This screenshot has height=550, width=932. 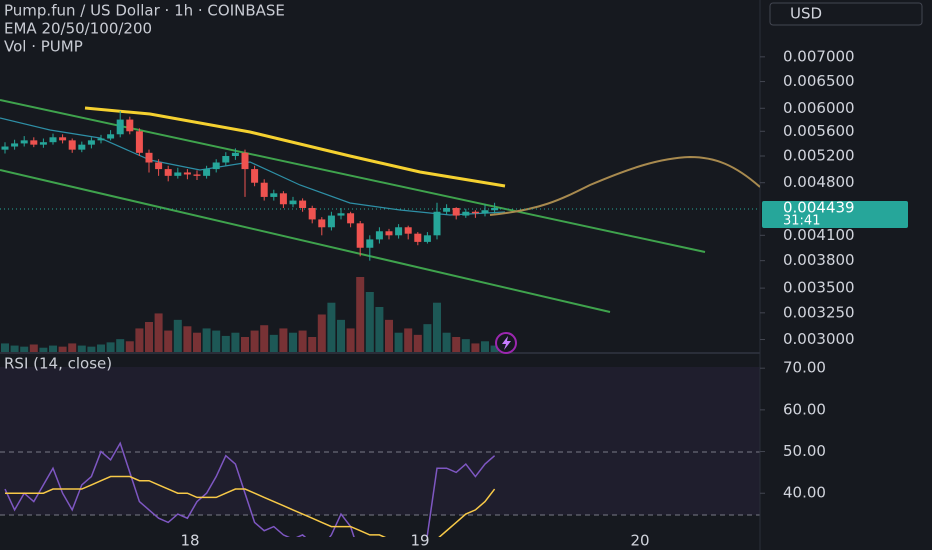 I want to click on y-tick-label: 60.00, so click(x=804, y=409).